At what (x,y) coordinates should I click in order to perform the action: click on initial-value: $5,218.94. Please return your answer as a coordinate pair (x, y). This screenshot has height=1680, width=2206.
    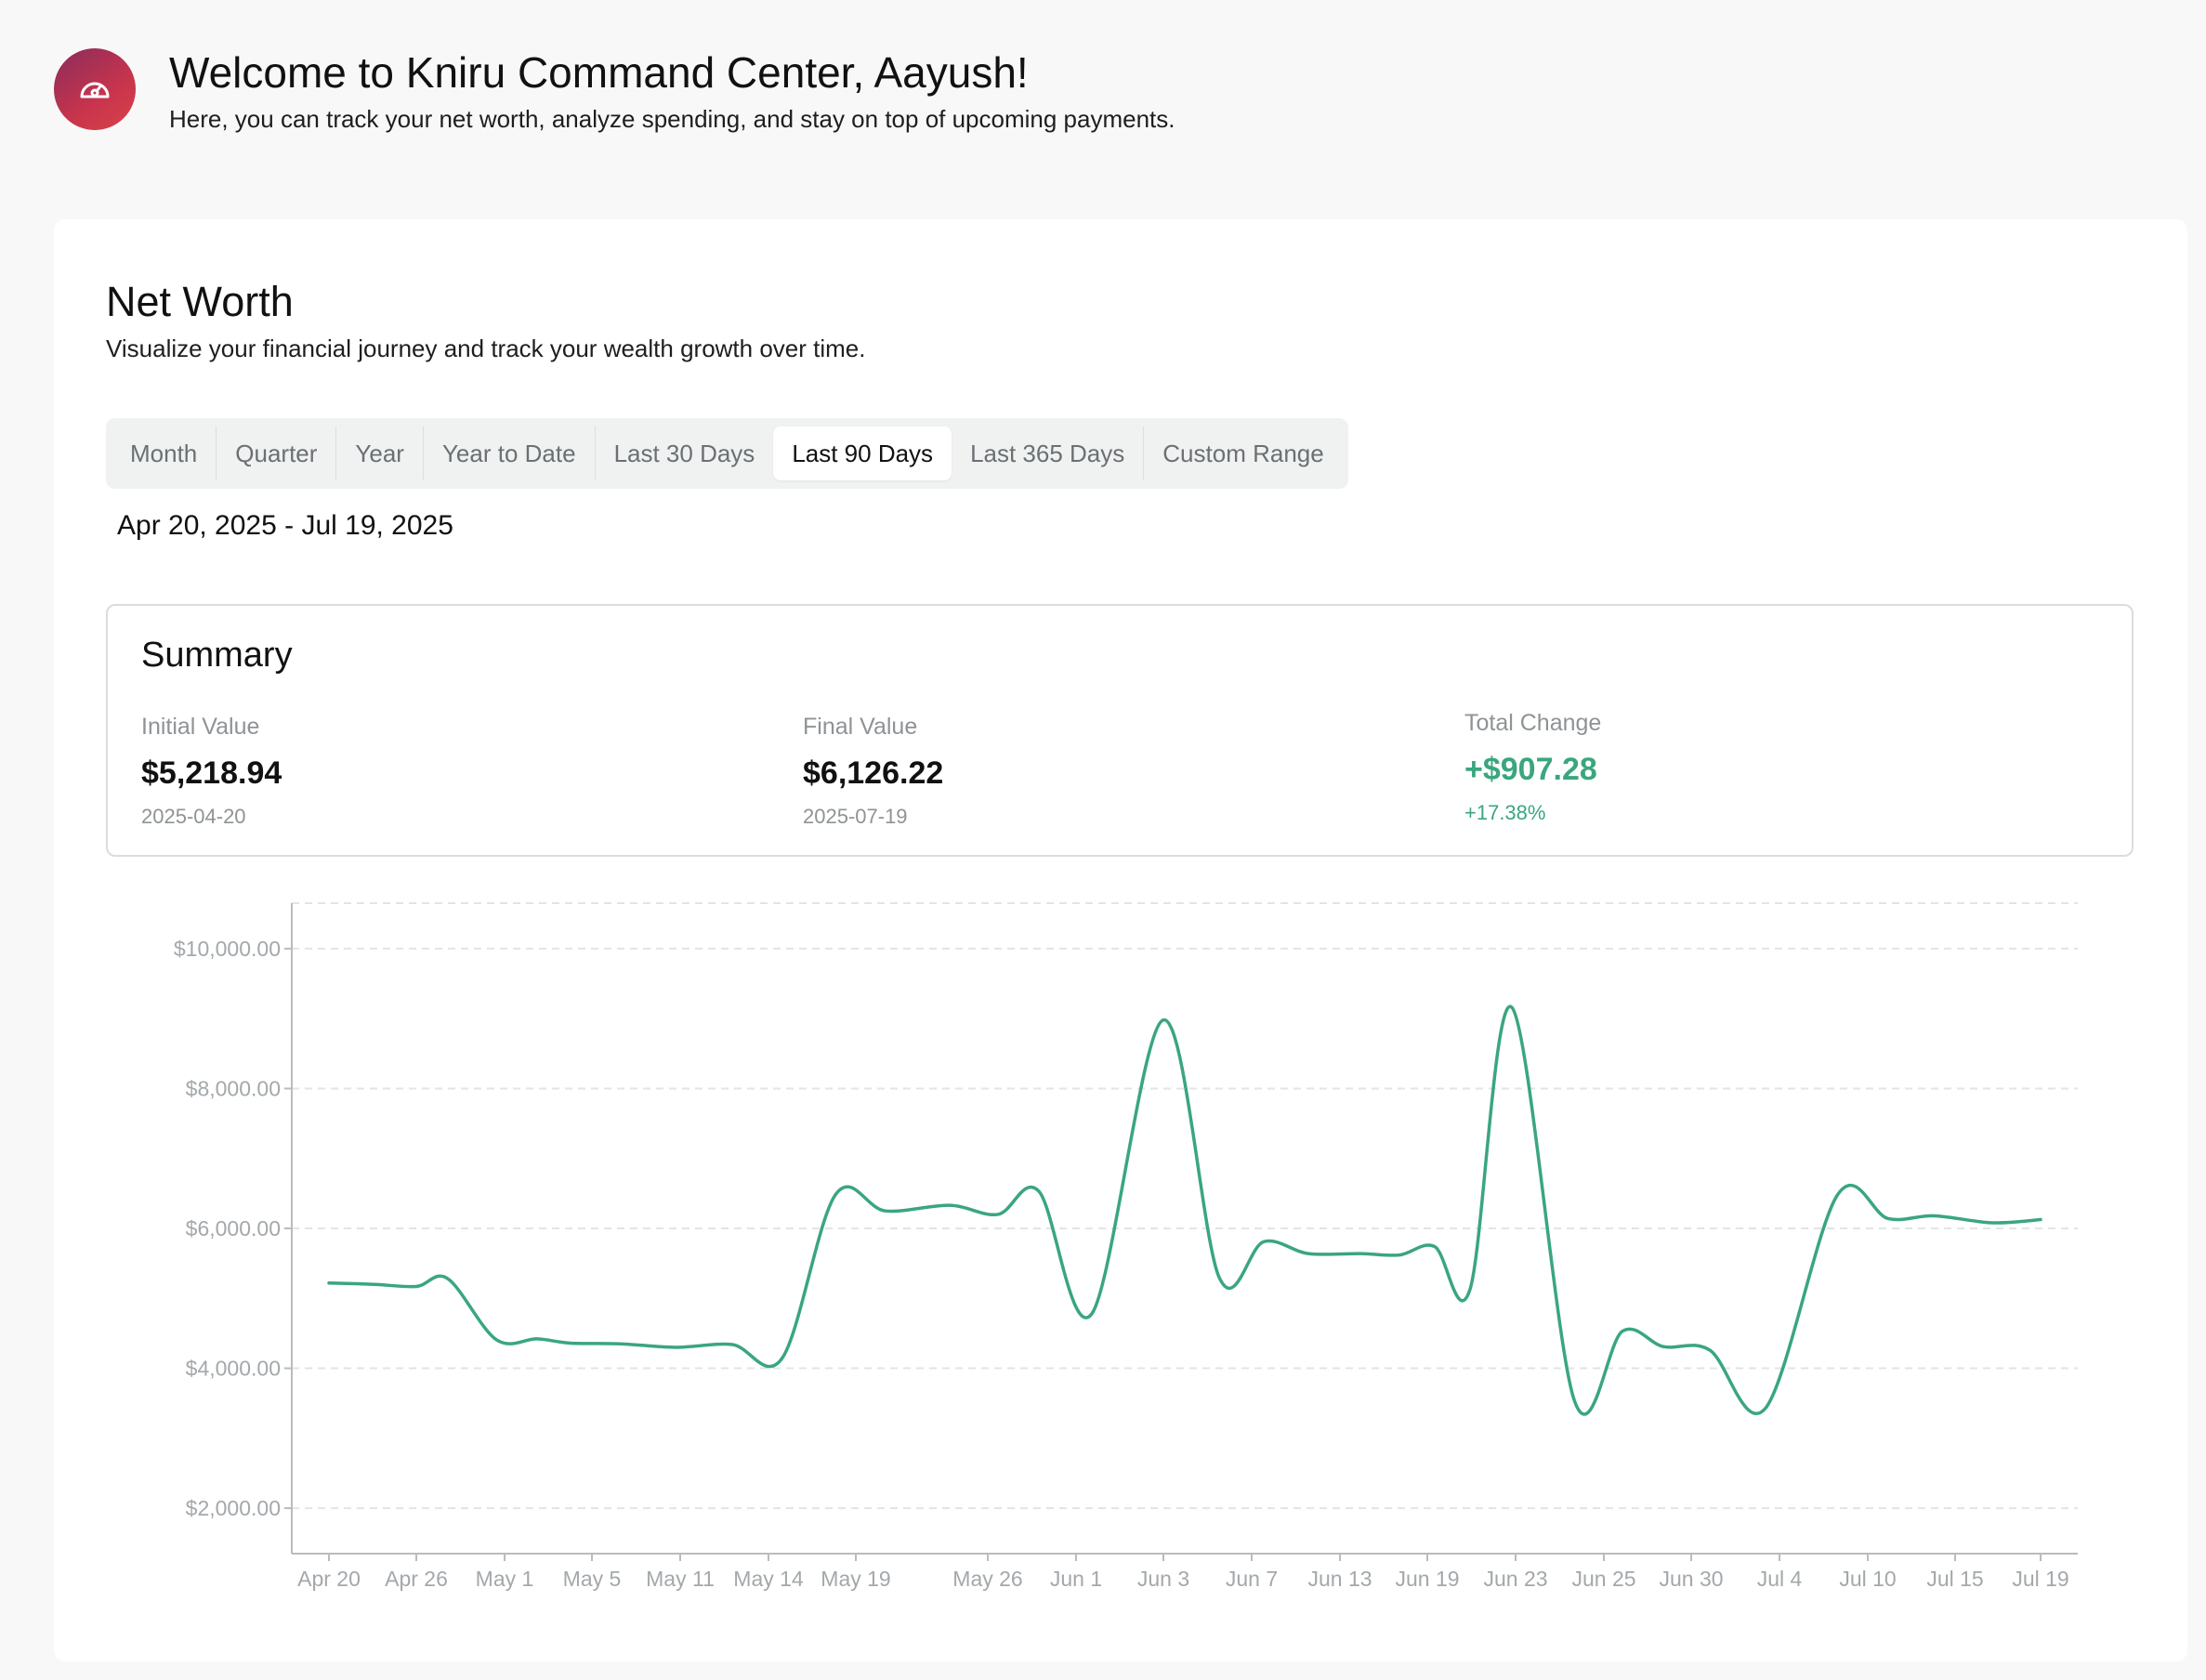
    Looking at the image, I should click on (211, 773).